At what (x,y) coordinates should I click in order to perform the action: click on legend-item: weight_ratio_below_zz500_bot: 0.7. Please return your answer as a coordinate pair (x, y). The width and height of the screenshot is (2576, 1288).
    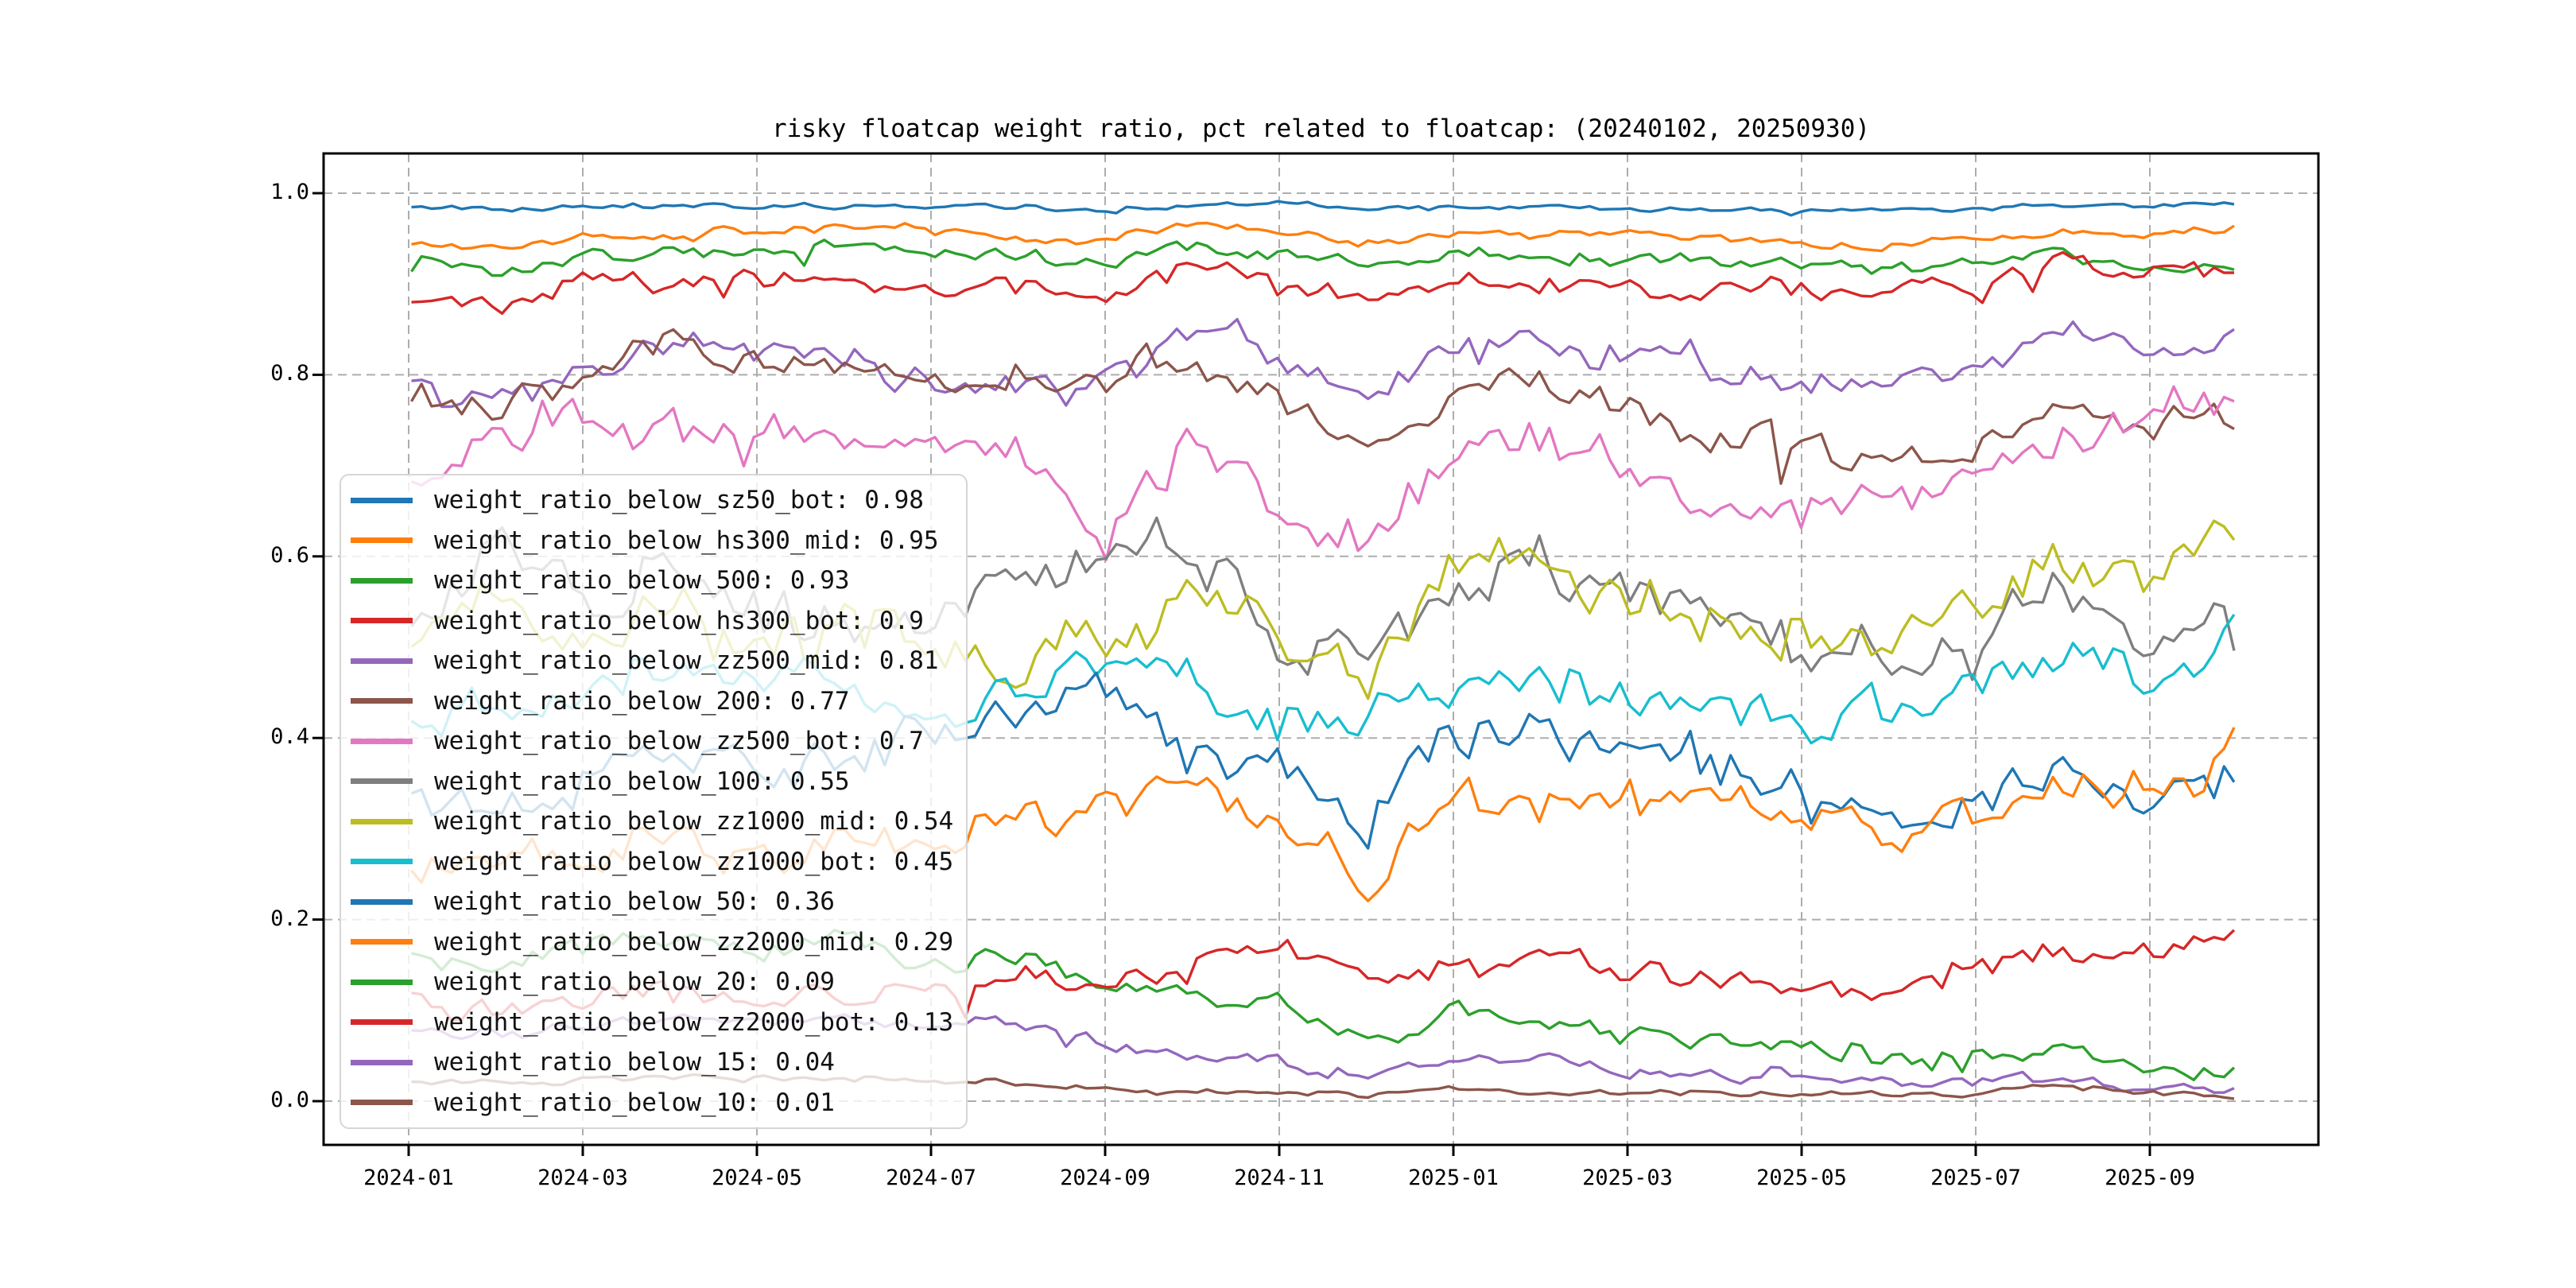
    Looking at the image, I should click on (659, 742).